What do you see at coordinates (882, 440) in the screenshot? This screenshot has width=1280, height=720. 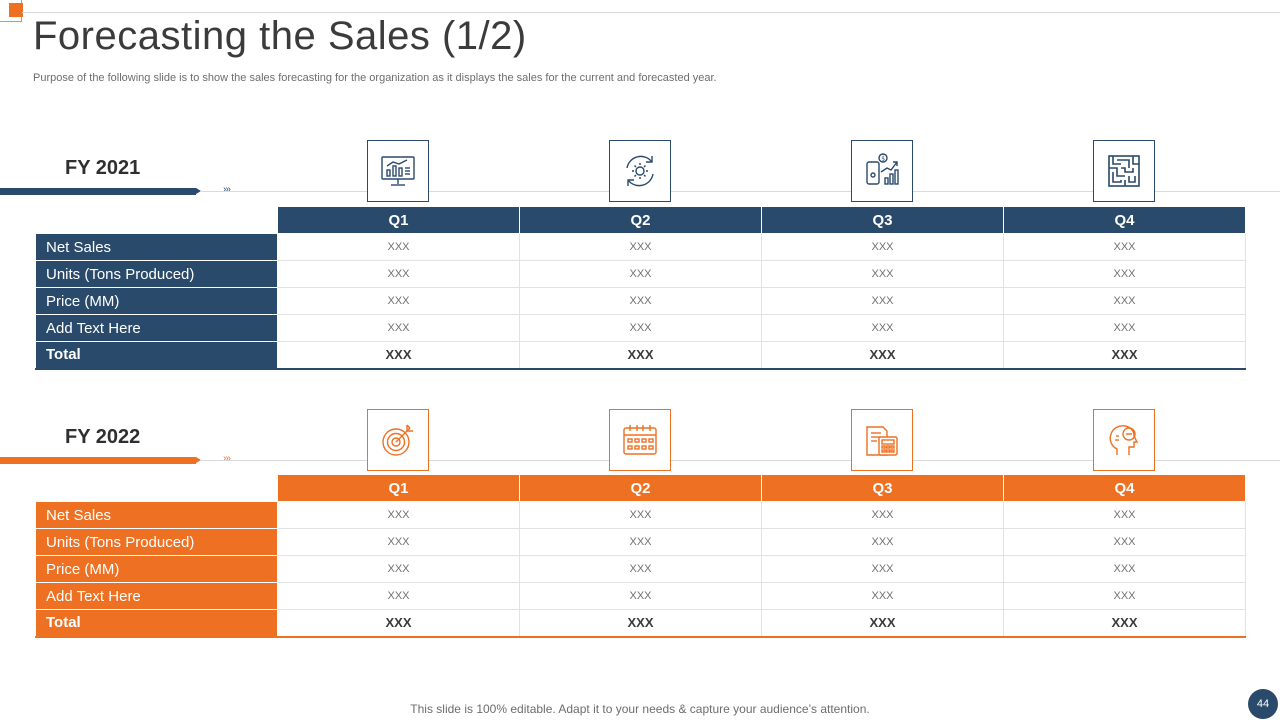 I see `calculator-document-icon` at bounding box center [882, 440].